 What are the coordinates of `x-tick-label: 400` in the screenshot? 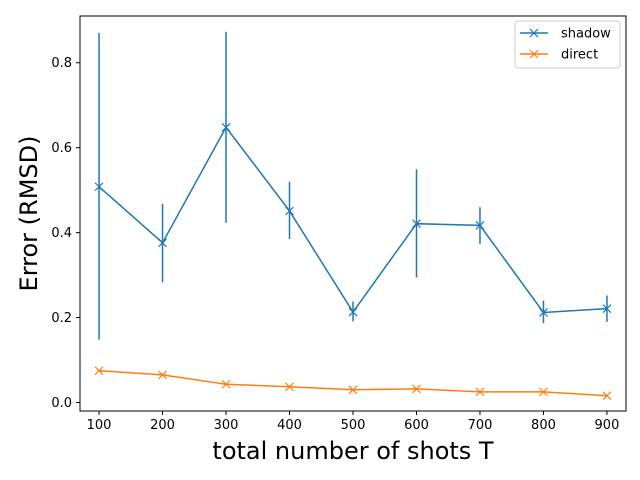 It's located at (289, 425).